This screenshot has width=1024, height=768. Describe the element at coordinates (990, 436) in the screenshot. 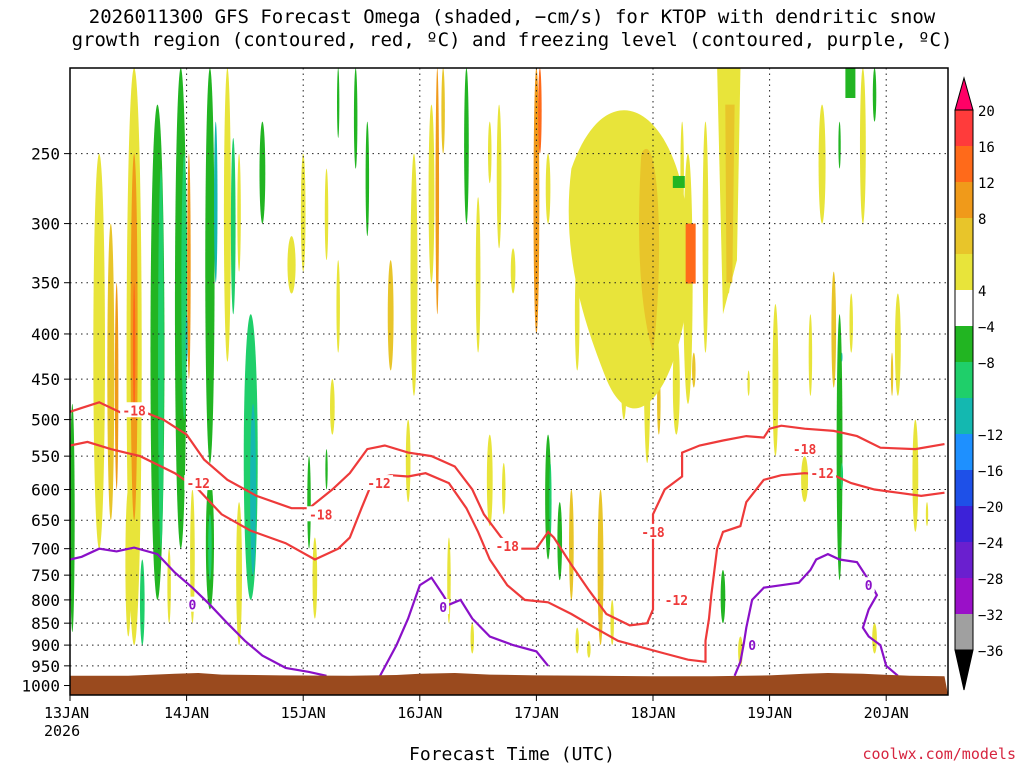

I see `colorbar-label: −12` at that location.